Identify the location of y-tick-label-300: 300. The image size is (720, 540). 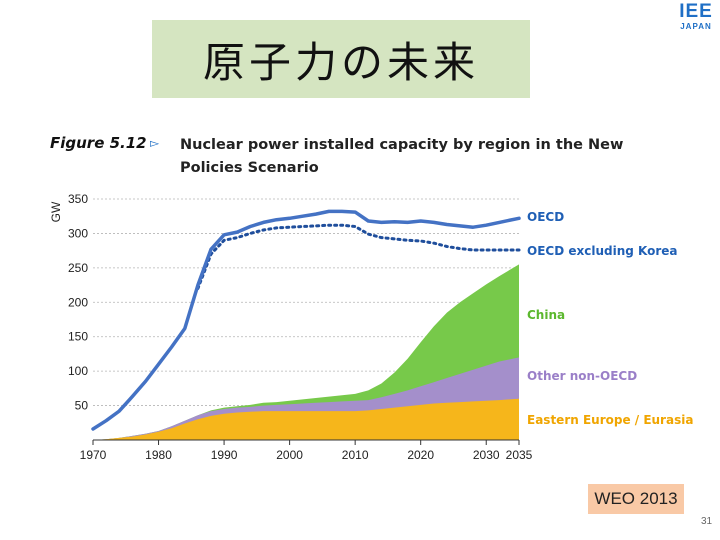
(78, 233).